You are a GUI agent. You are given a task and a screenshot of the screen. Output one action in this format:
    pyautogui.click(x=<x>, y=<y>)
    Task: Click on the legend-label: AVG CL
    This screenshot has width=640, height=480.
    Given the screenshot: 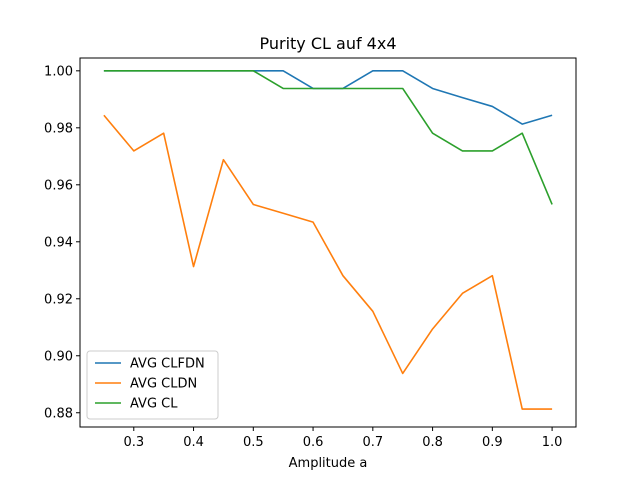 What is the action you would take?
    pyautogui.click(x=154, y=404)
    